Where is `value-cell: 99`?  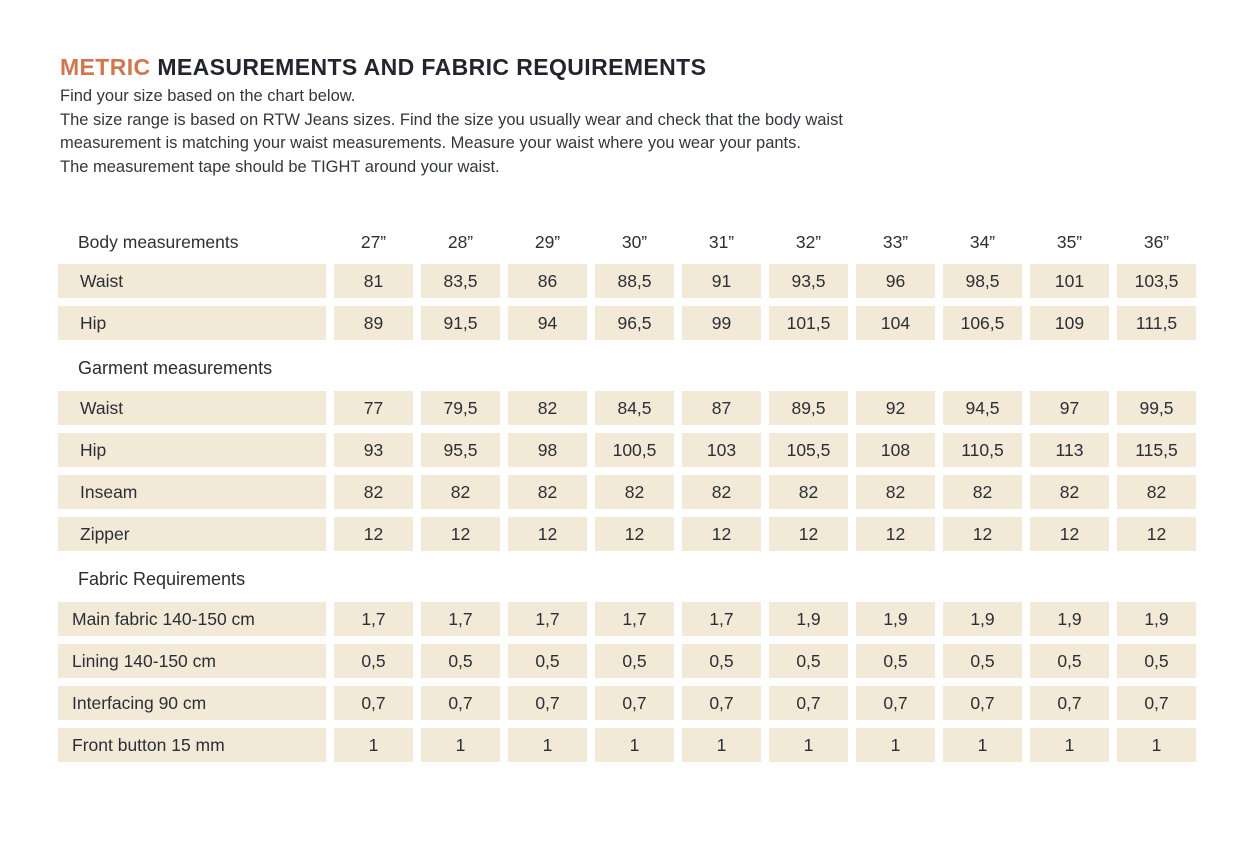
value-cell: 99 is located at coordinates (721, 323).